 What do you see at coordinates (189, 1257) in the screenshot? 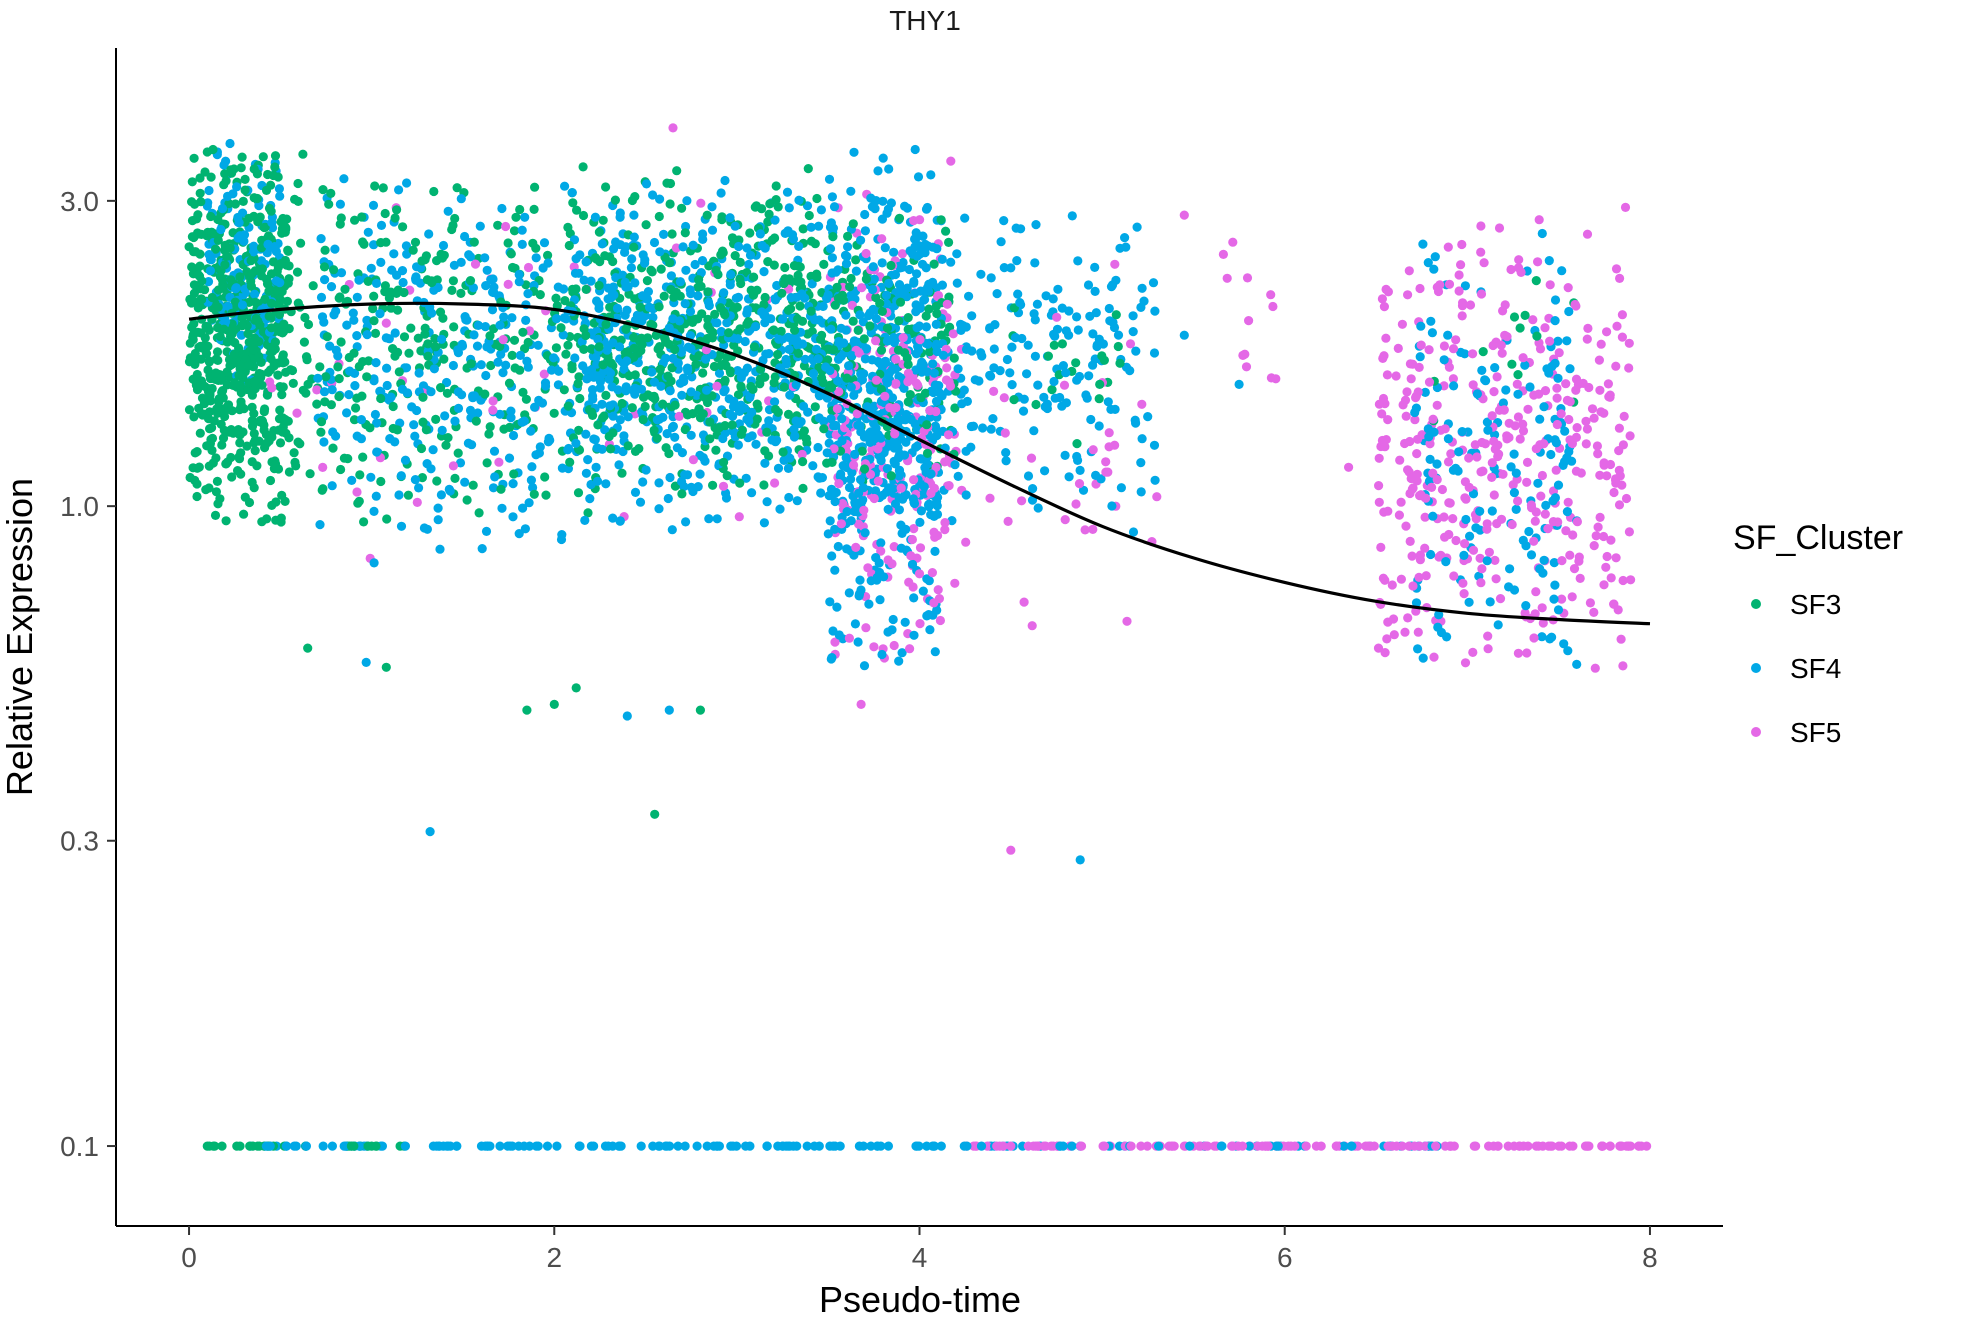
I see `x-tick-label: 0` at bounding box center [189, 1257].